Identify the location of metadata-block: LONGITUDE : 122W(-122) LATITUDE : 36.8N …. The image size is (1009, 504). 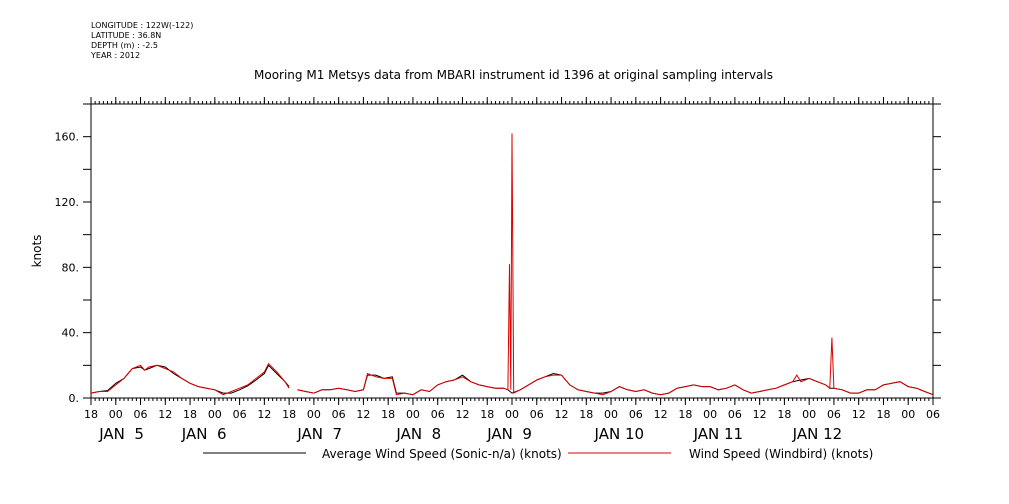
(142, 41).